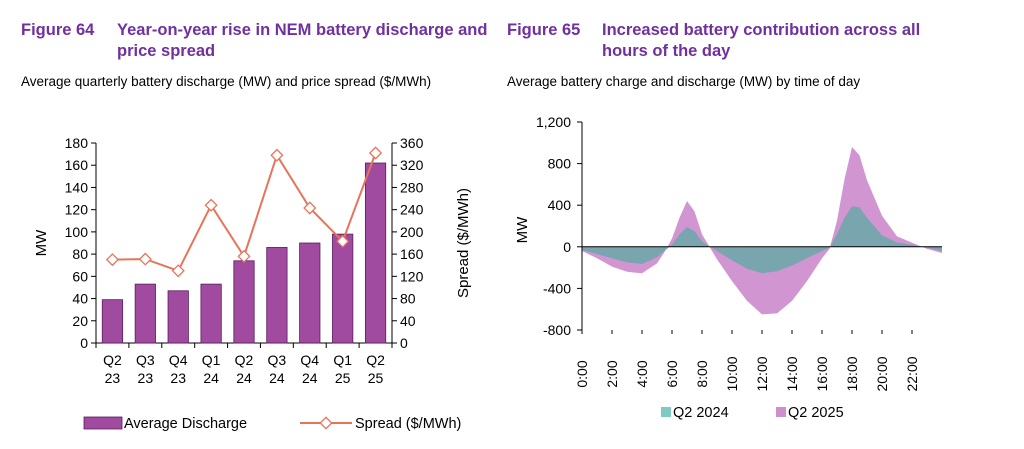 This screenshot has height=449, width=1024. I want to click on x-tick-label: 20:00, so click(882, 373).